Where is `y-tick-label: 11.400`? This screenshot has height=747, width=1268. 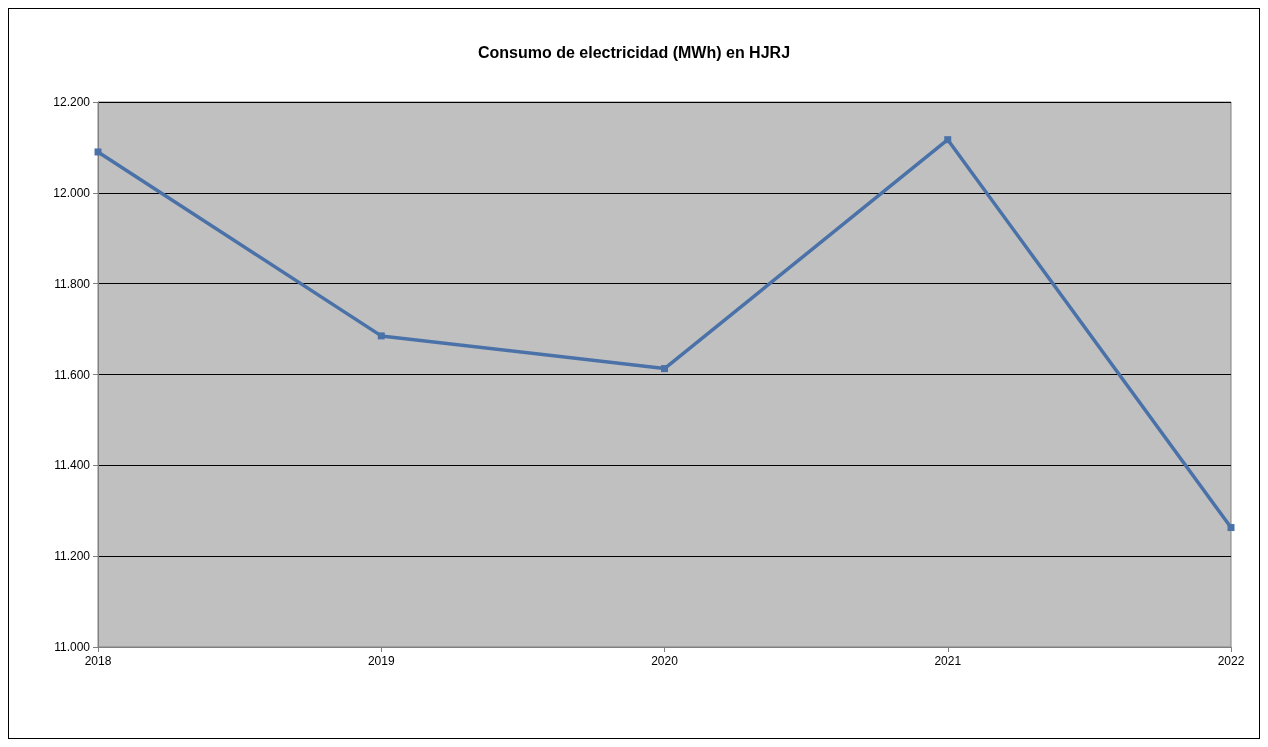
y-tick-label: 11.400 is located at coordinates (72, 465).